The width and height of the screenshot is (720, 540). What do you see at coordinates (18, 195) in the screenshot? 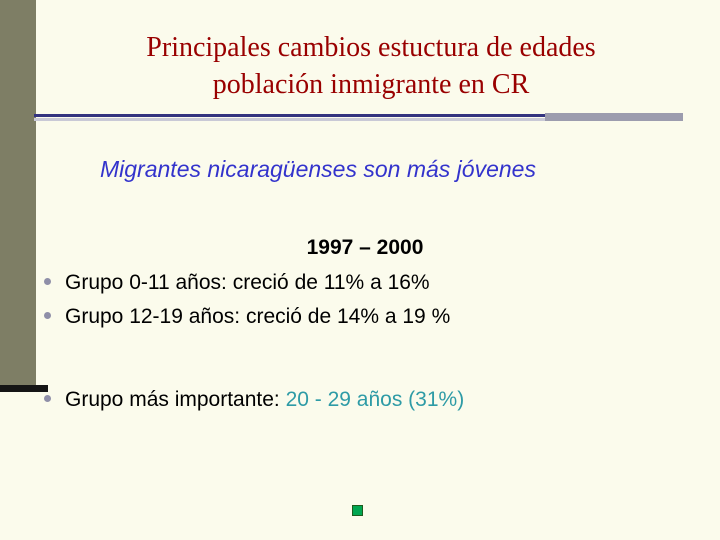
I see `left-template-bar` at bounding box center [18, 195].